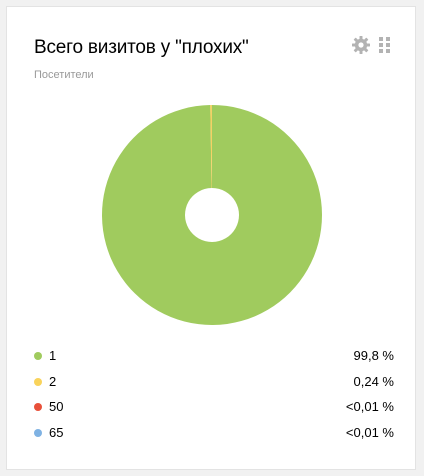  What do you see at coordinates (141, 47) in the screenshot?
I see `widget-title: Всего визитов у "плохих"` at bounding box center [141, 47].